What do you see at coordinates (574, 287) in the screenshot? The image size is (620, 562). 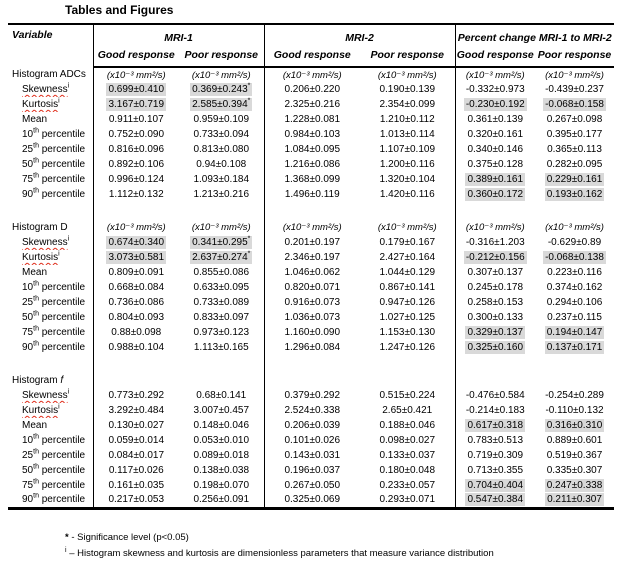 I see `data-cell: 0.374±0.162` at bounding box center [574, 287].